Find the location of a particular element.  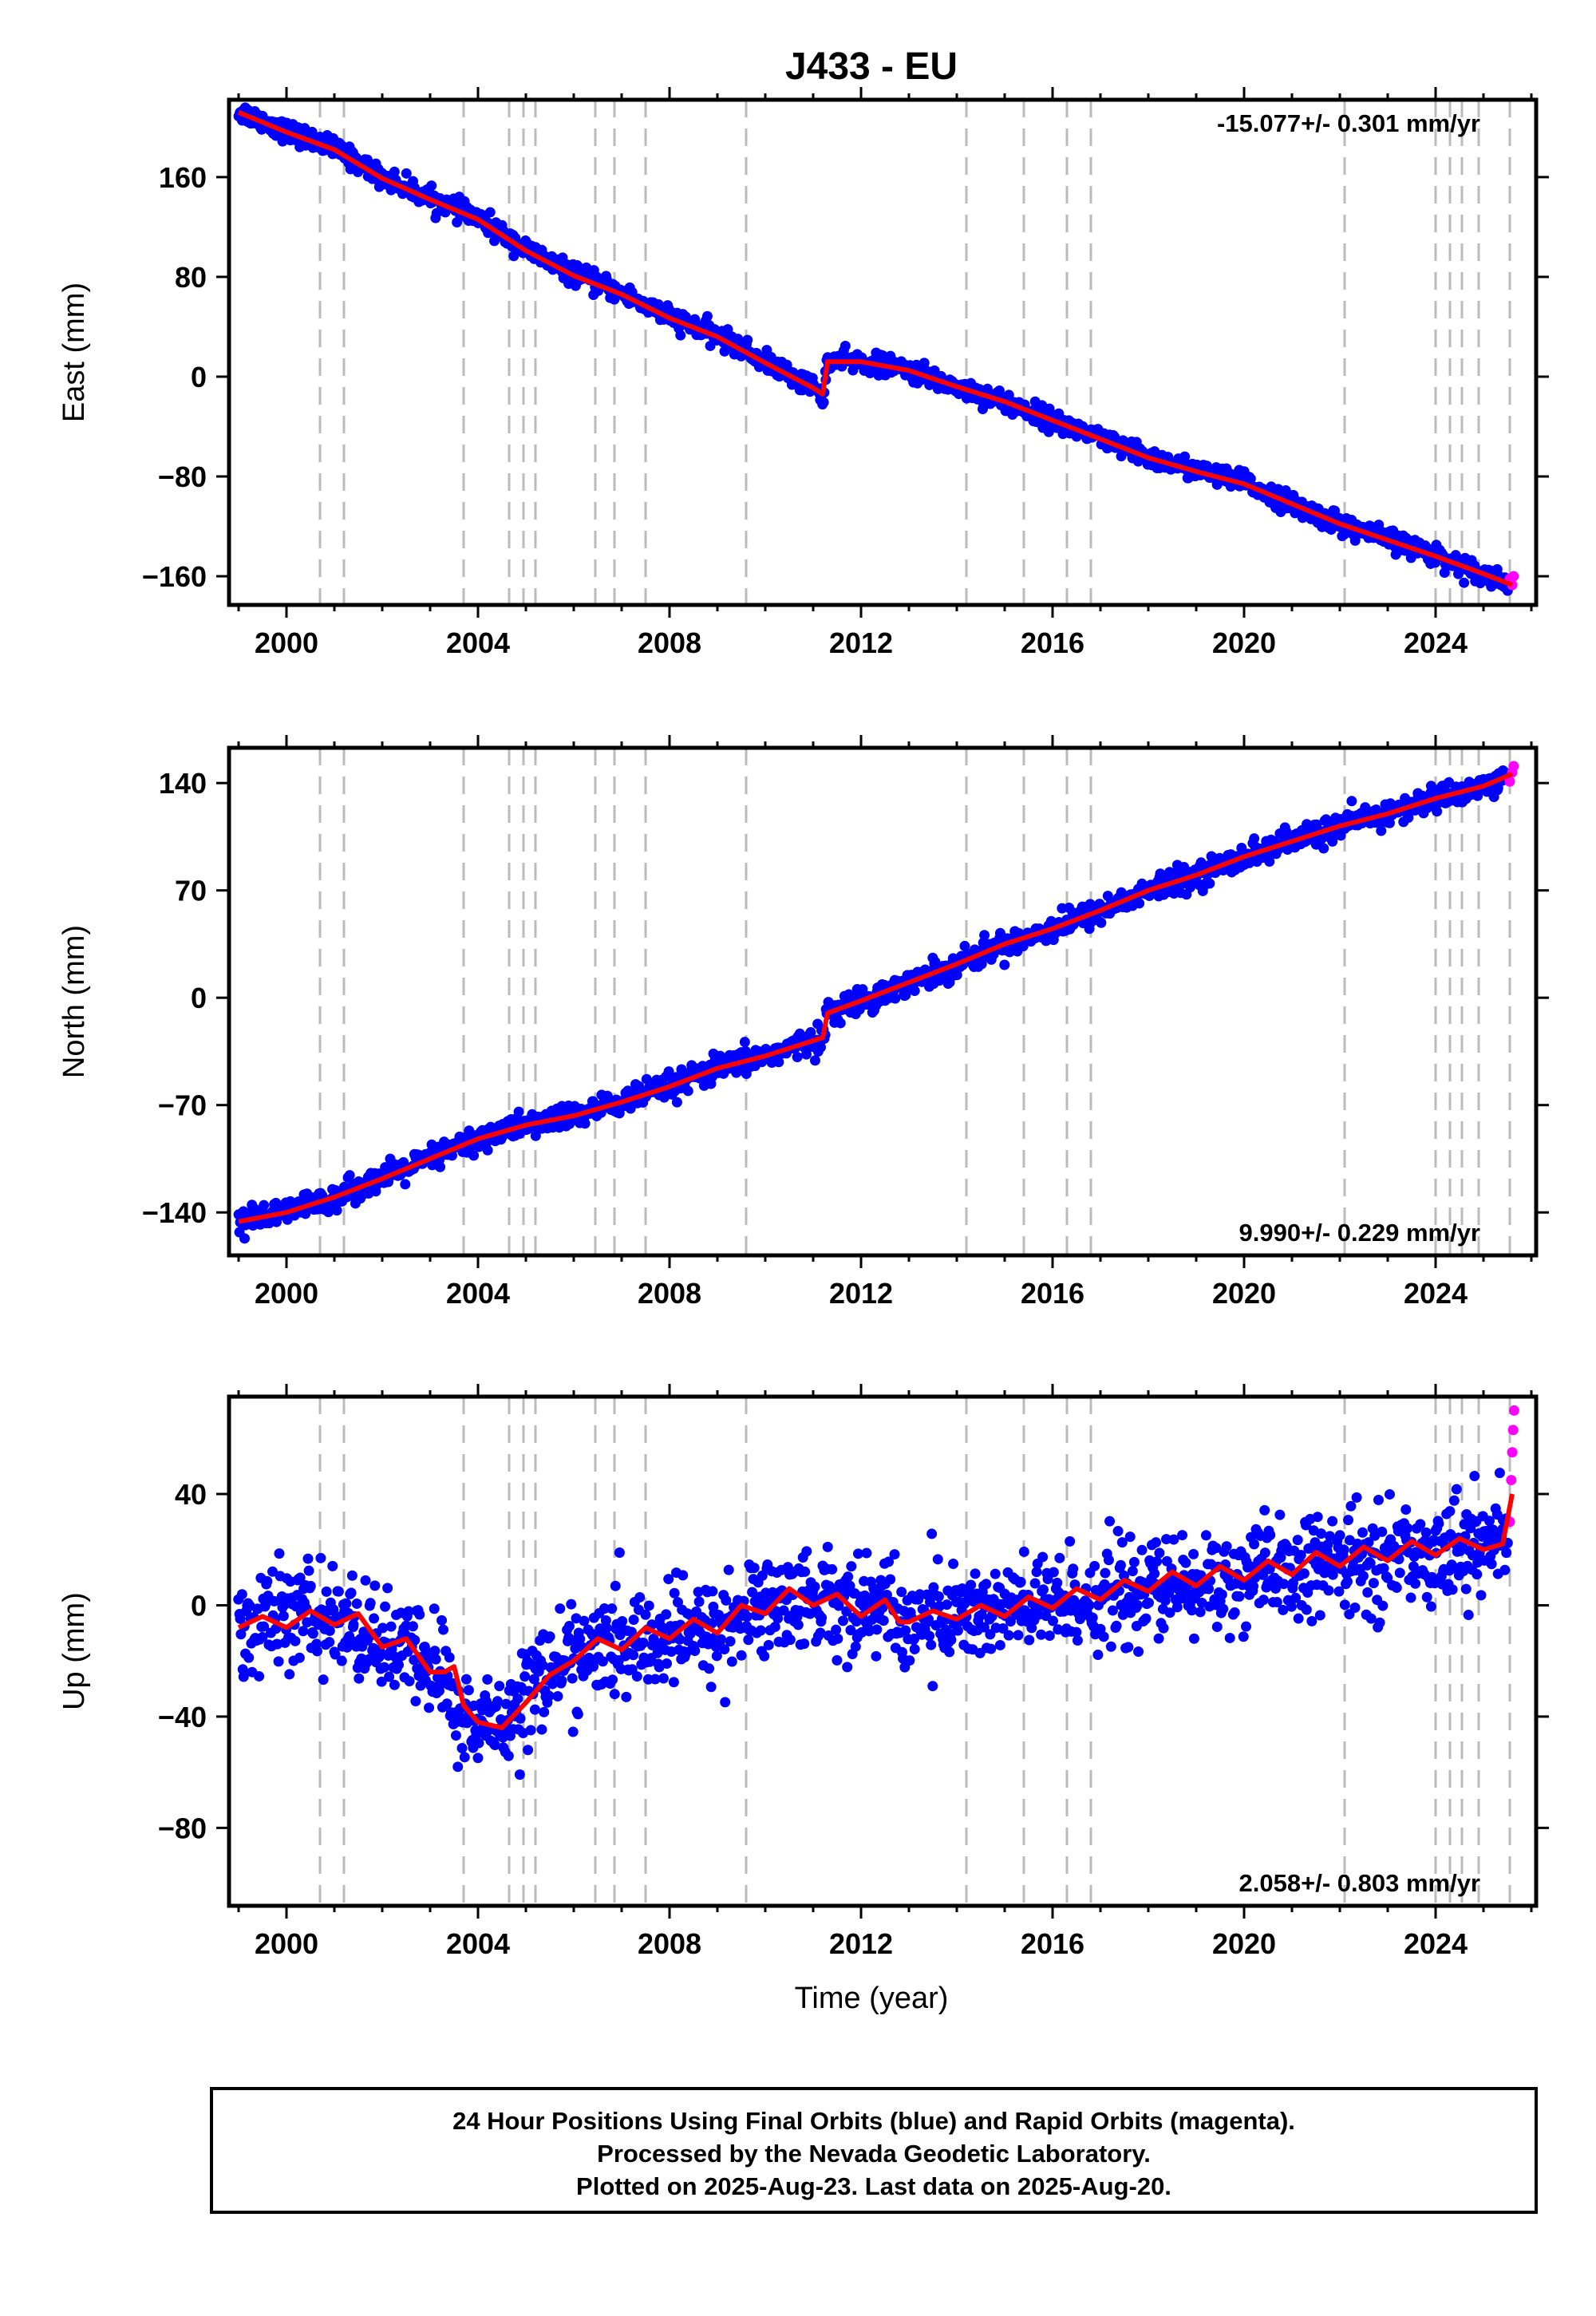

y-axis-label: Up (mm) is located at coordinates (74, 1651).